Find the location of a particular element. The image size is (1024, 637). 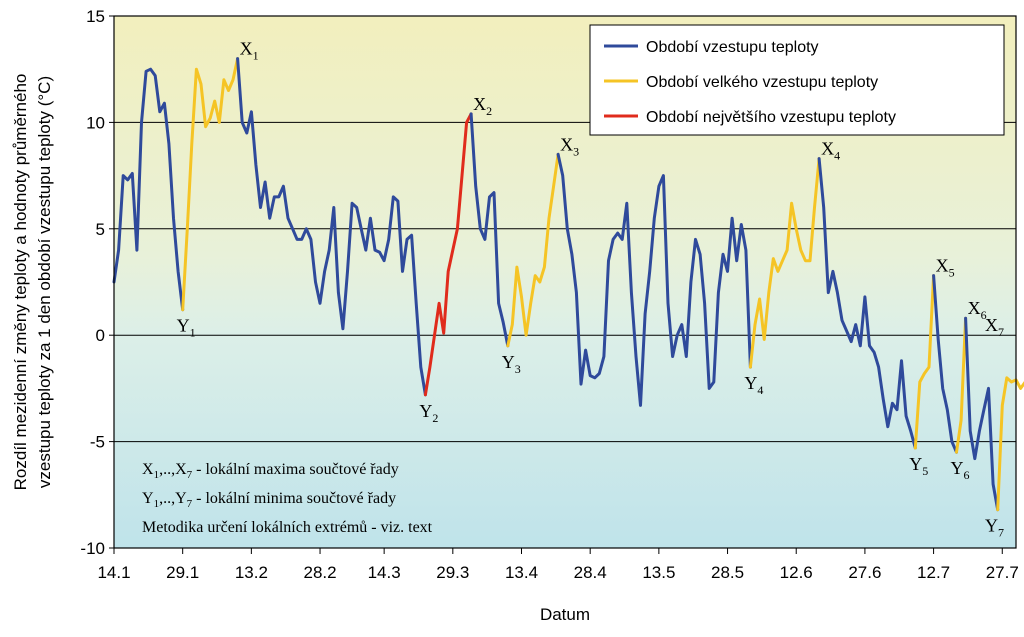

extremum-label: X3 is located at coordinates (569, 146).